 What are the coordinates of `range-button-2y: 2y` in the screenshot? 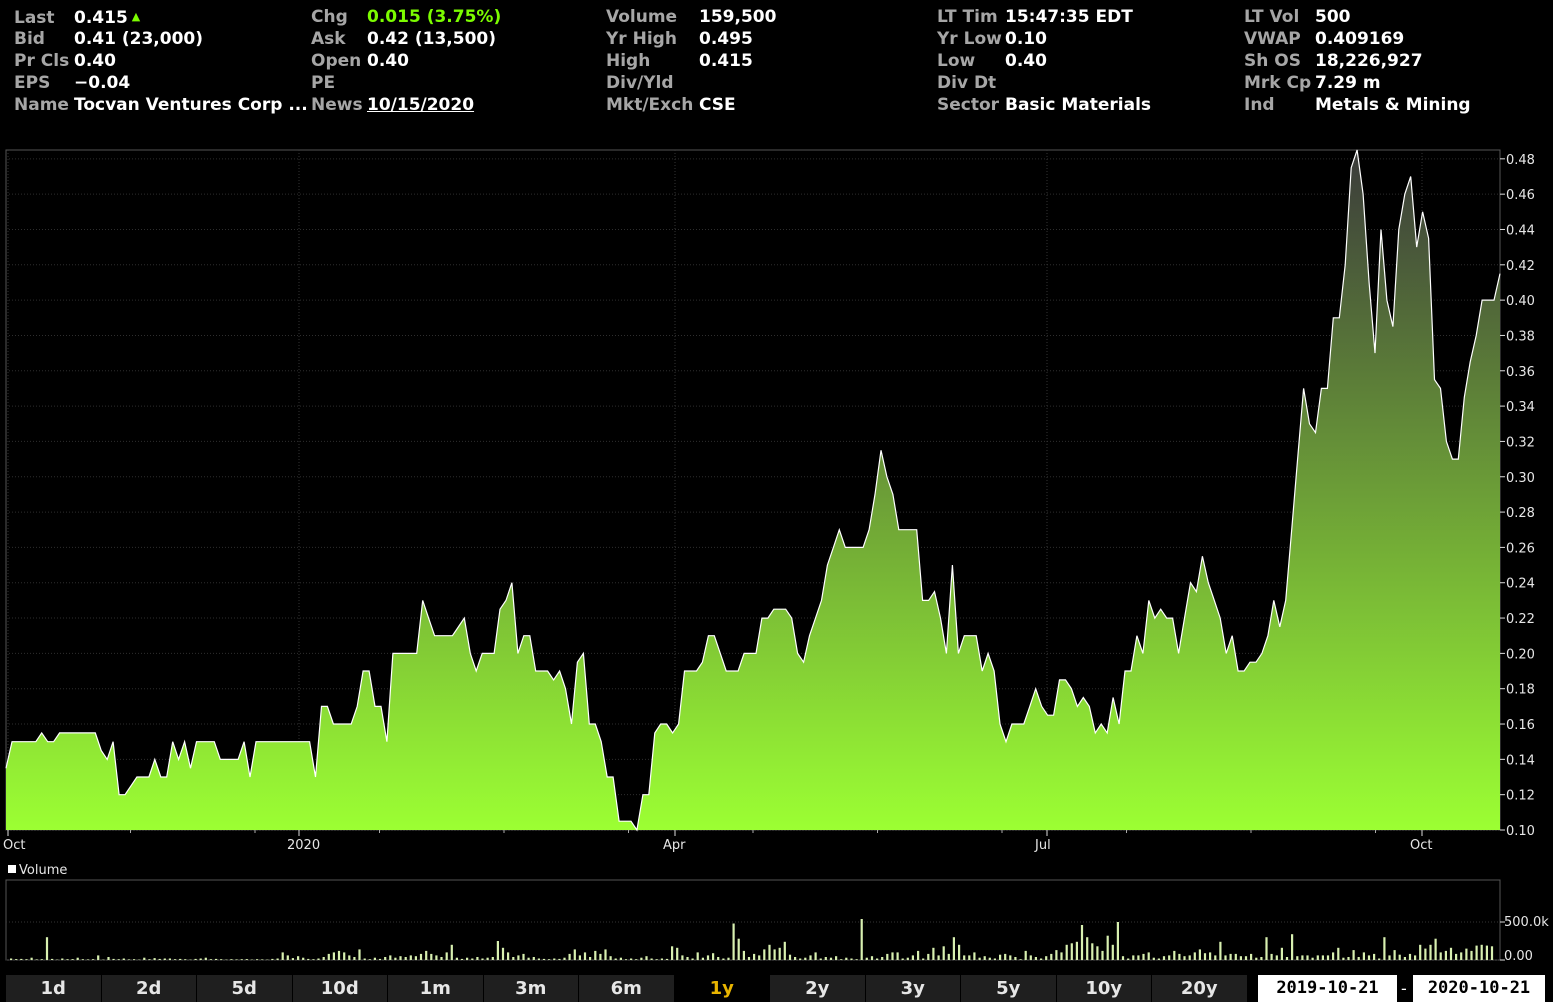 It's located at (818, 988).